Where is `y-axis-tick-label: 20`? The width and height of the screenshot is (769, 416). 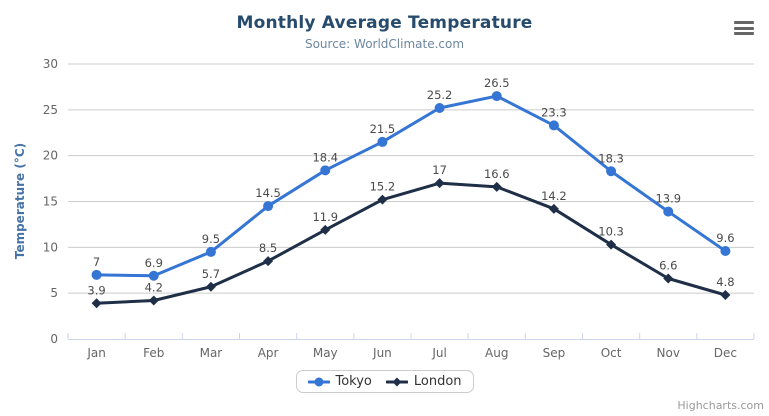
y-axis-tick-label: 20 is located at coordinates (50, 156).